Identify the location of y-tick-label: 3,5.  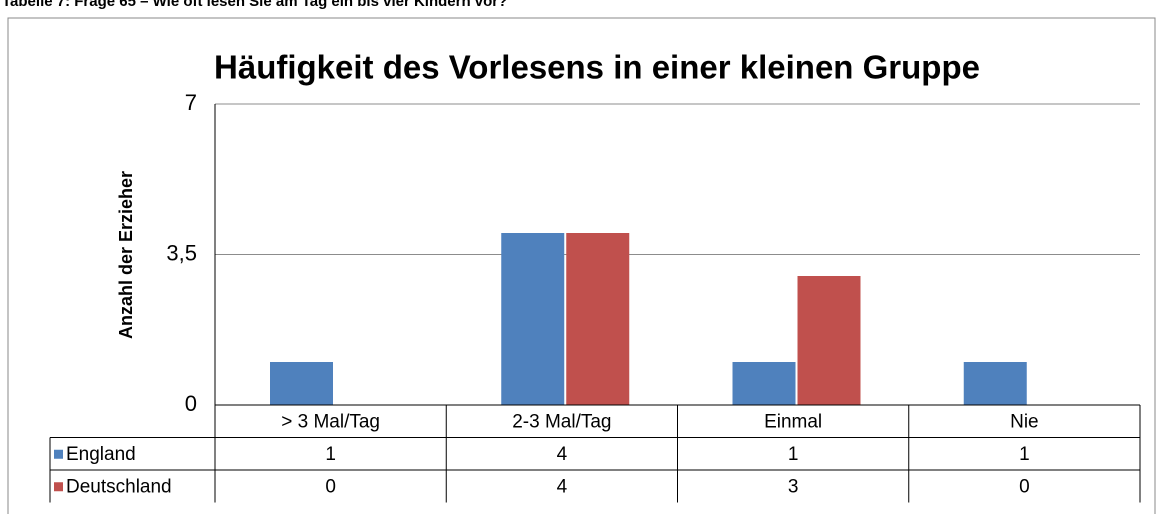
(181, 252).